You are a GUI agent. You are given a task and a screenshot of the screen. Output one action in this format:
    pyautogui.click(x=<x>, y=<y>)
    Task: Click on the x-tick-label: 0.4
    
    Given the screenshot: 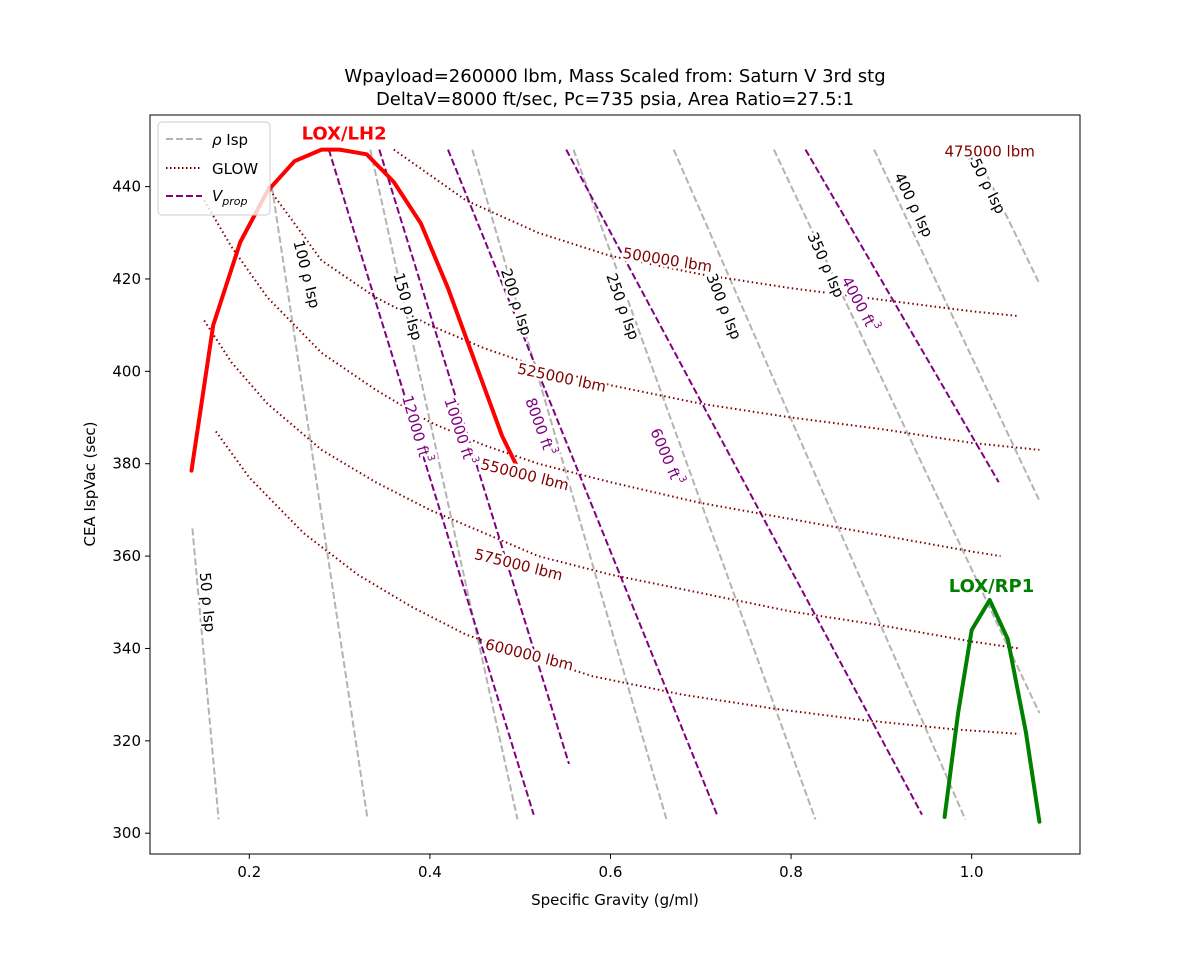 What is the action you would take?
    pyautogui.click(x=430, y=872)
    